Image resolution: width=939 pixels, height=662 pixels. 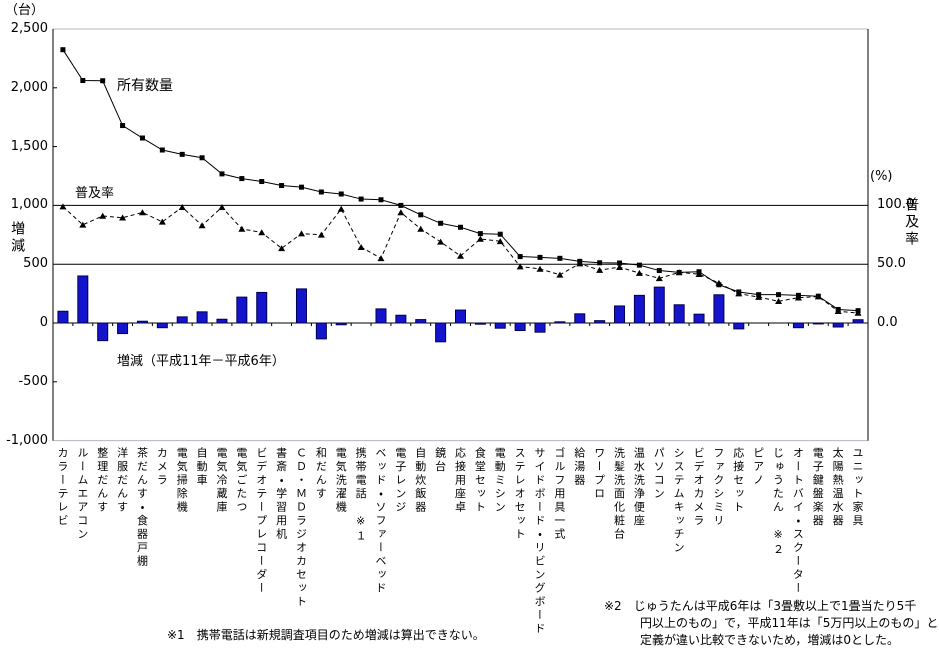 I want to click on left-tick-label: 1,500, so click(x=29, y=146).